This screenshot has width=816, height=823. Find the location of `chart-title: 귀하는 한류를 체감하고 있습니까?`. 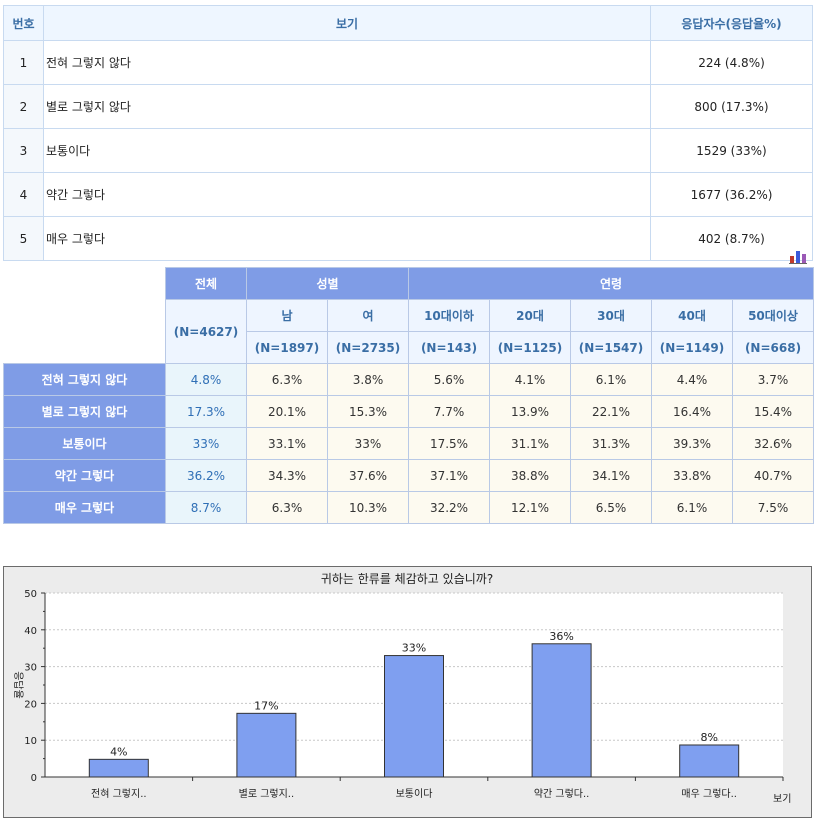

chart-title: 귀하는 한류를 체감하고 있습니까? is located at coordinates (407, 579).